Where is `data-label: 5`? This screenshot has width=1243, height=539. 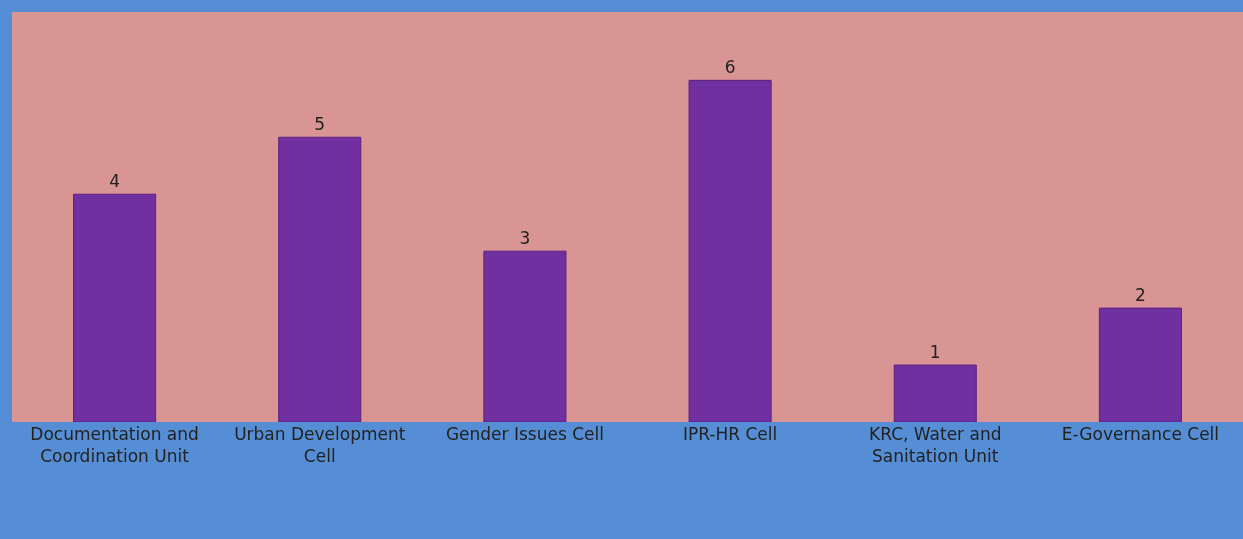
data-label: 5 is located at coordinates (320, 124).